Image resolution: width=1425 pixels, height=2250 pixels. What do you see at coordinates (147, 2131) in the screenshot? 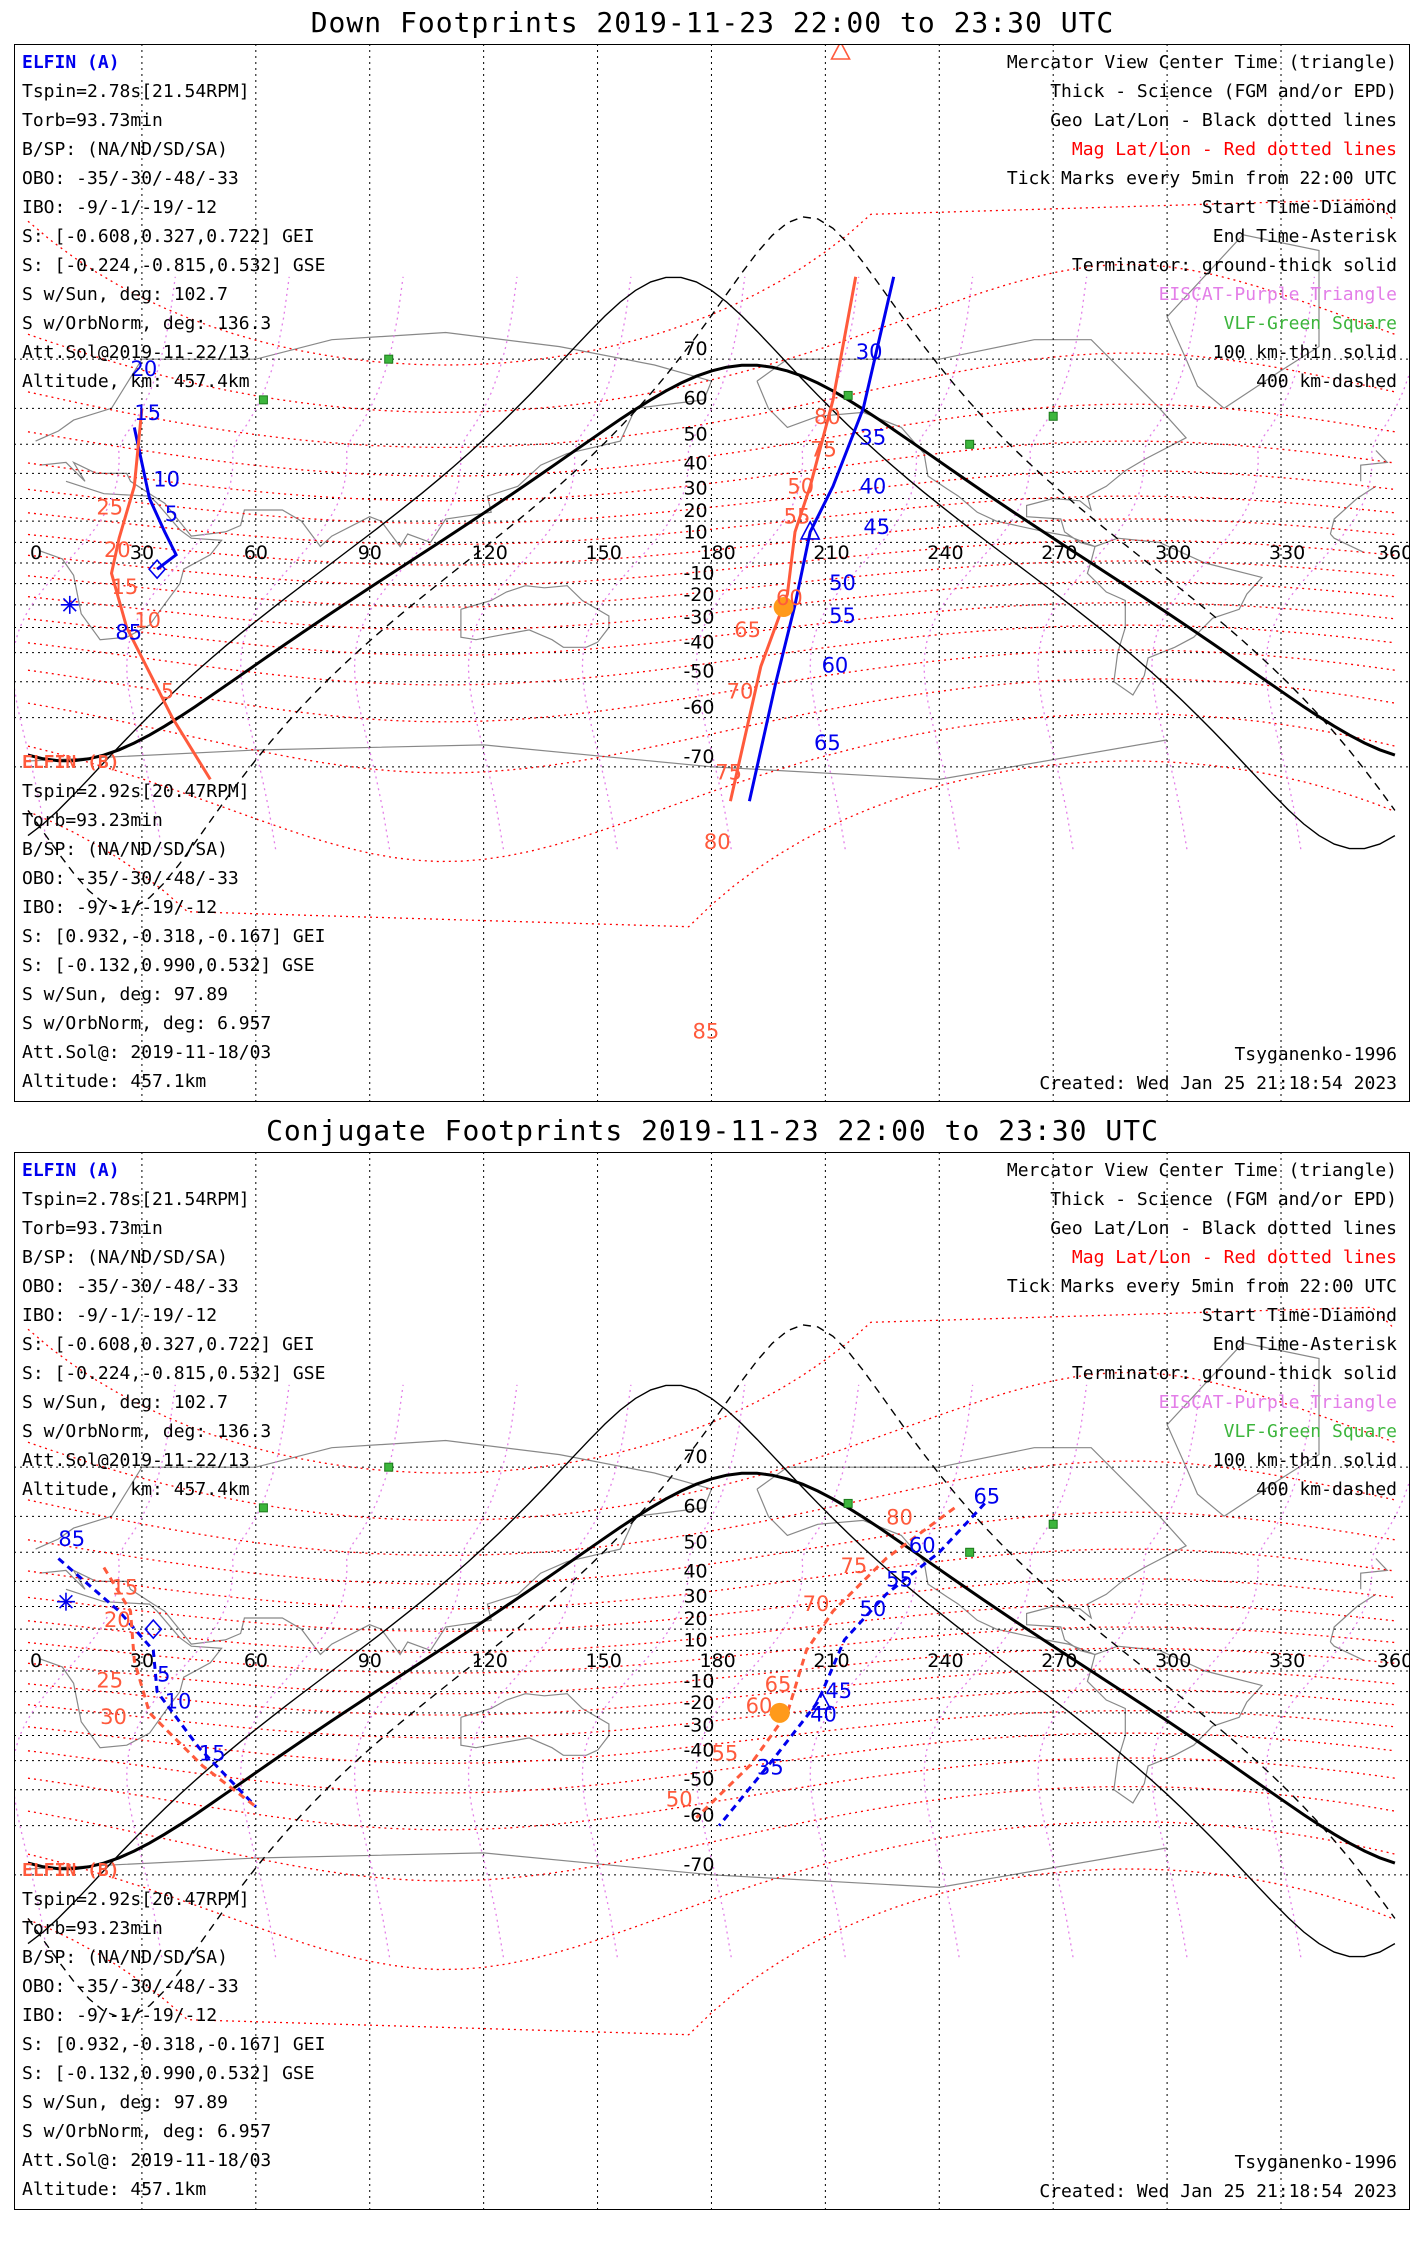
I see `elfin-b-param: S w/OrbNorm, deg: 6.957` at bounding box center [147, 2131].